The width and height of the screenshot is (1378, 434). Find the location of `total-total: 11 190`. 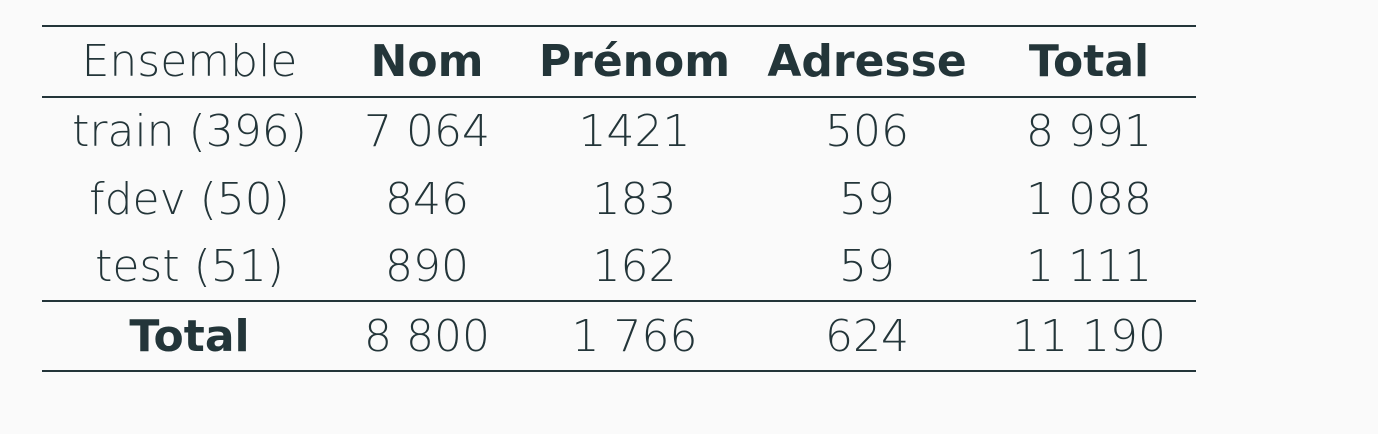

total-total: 11 190 is located at coordinates (1089, 336).